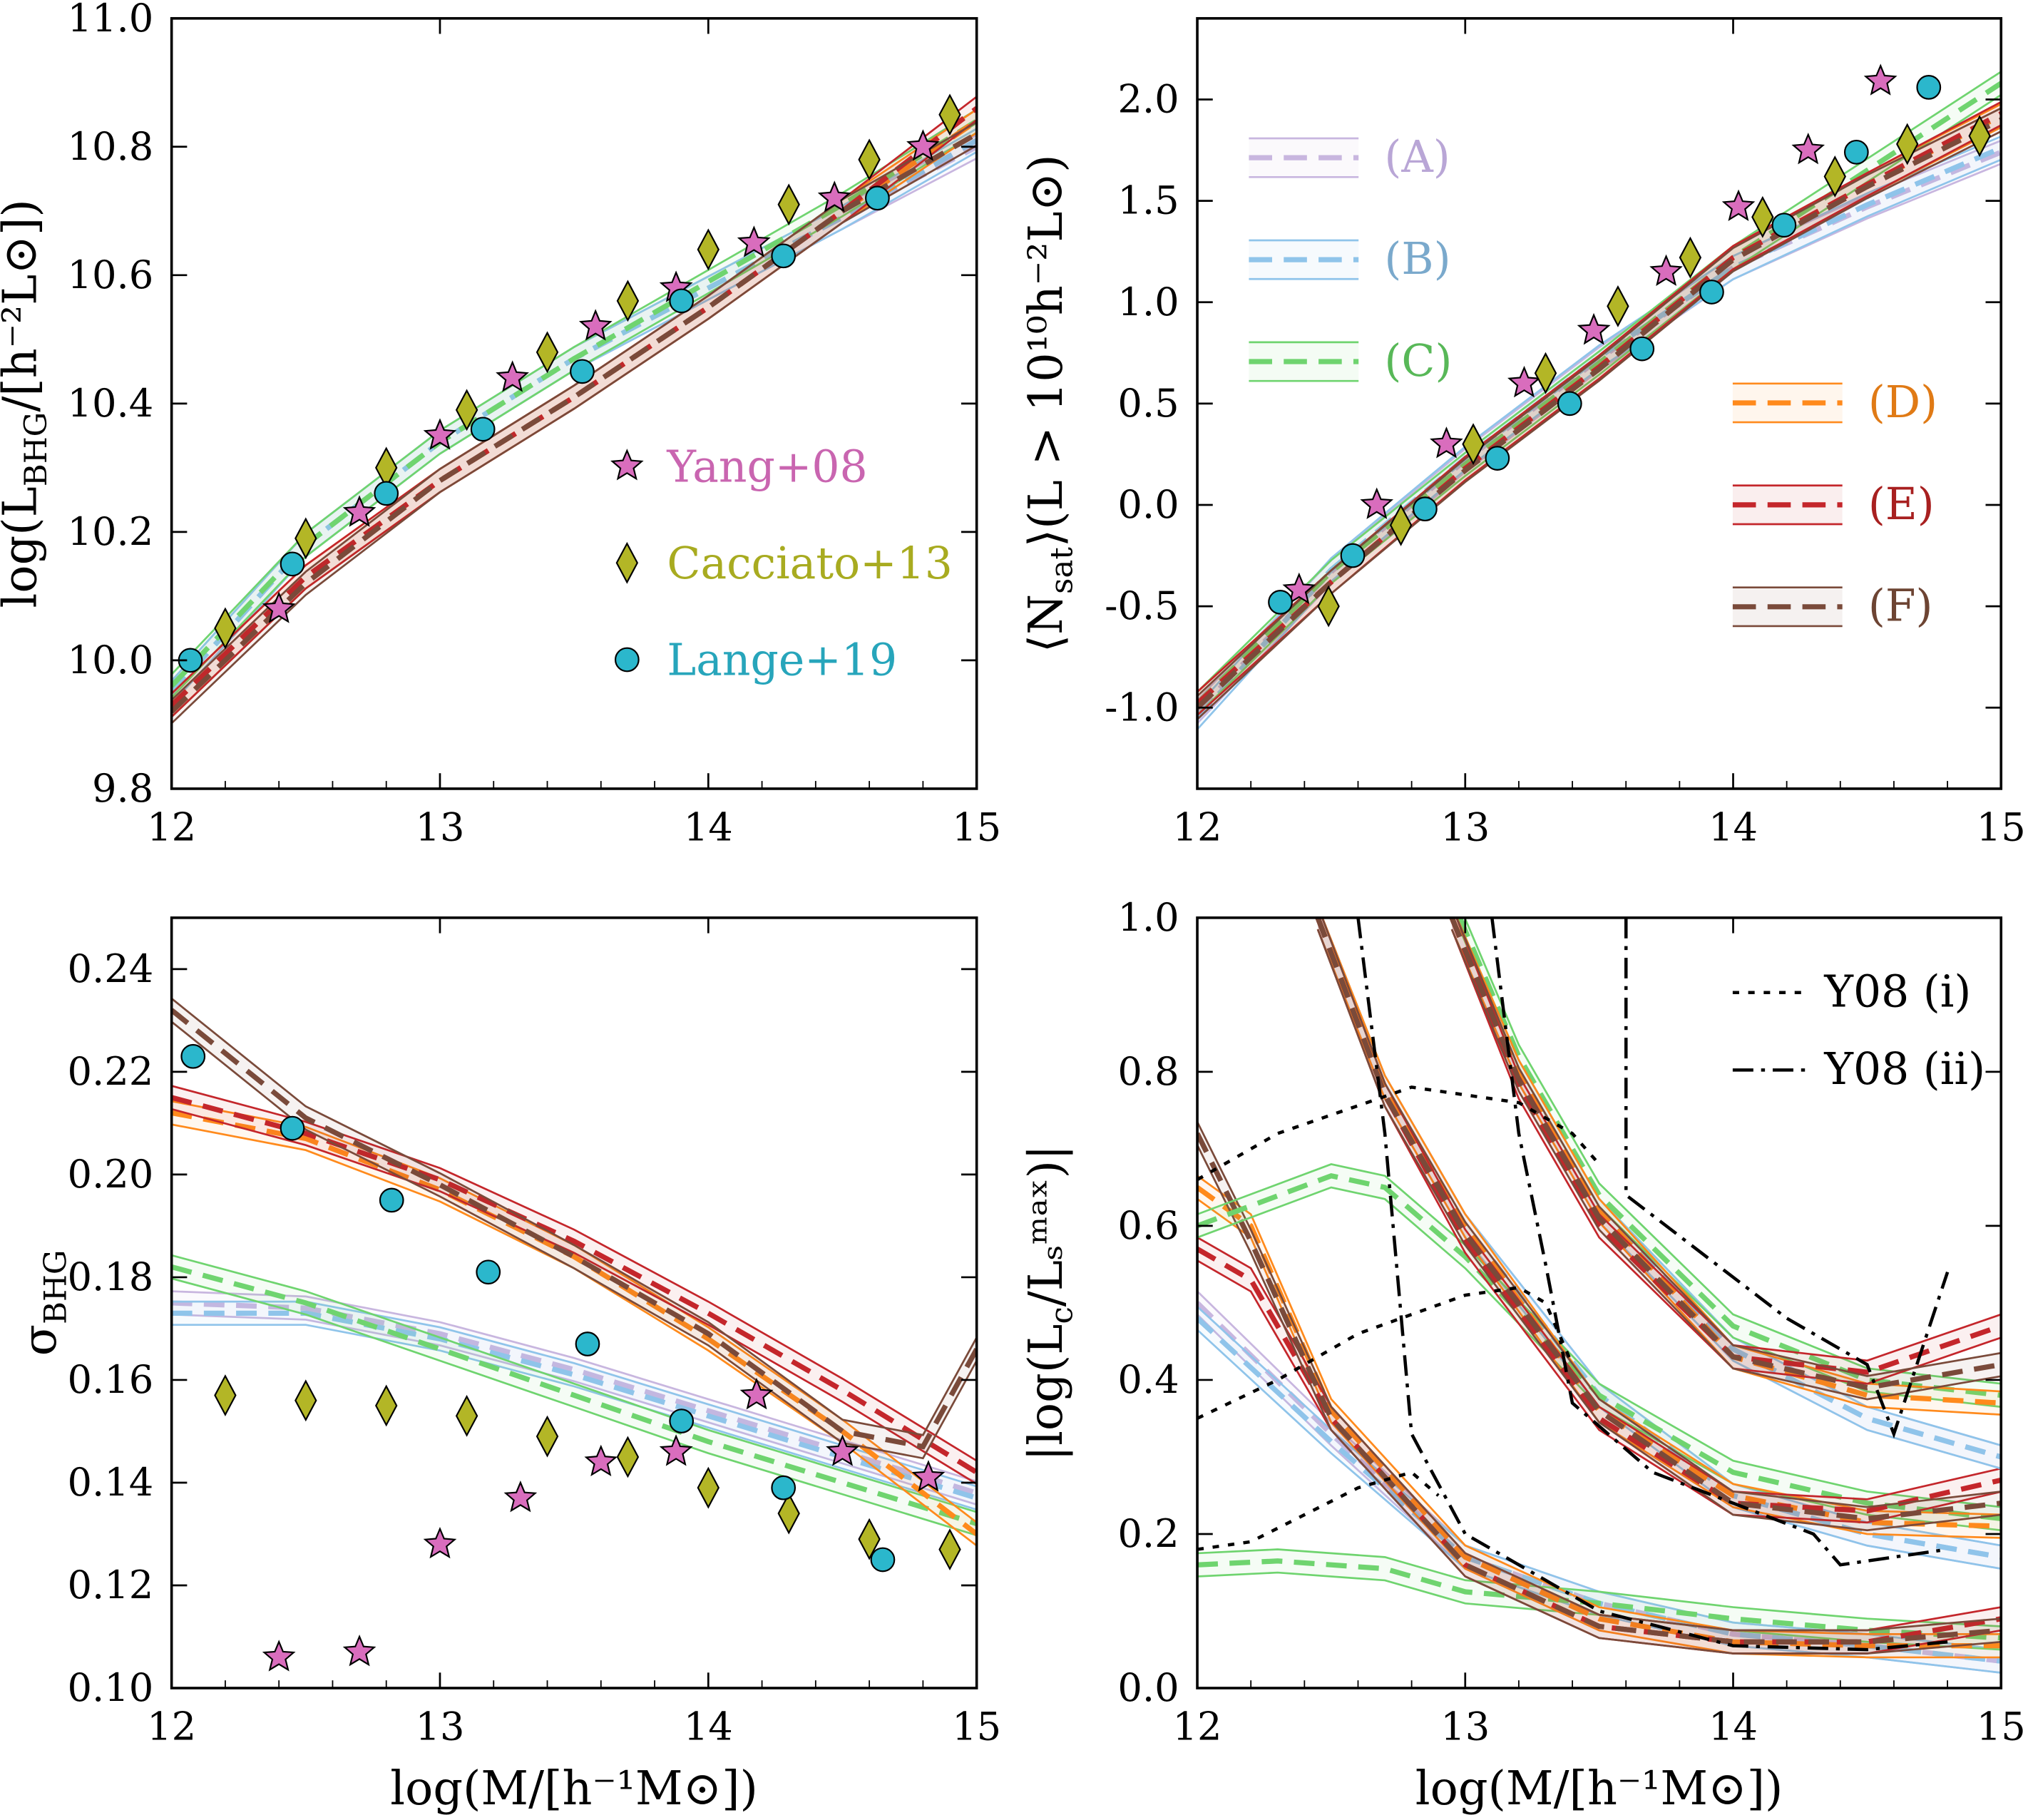 The image size is (2023, 1820). I want to click on model-median-B, so click(1599, 432).